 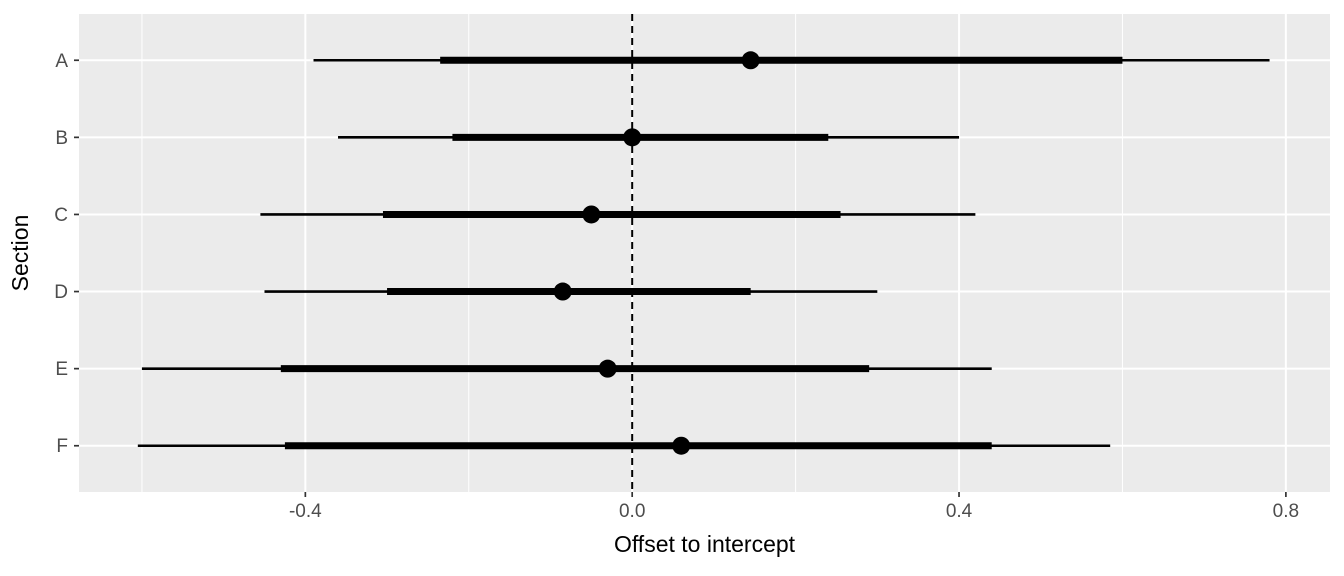 What do you see at coordinates (632, 511) in the screenshot?
I see `x-tick-label: 0.0` at bounding box center [632, 511].